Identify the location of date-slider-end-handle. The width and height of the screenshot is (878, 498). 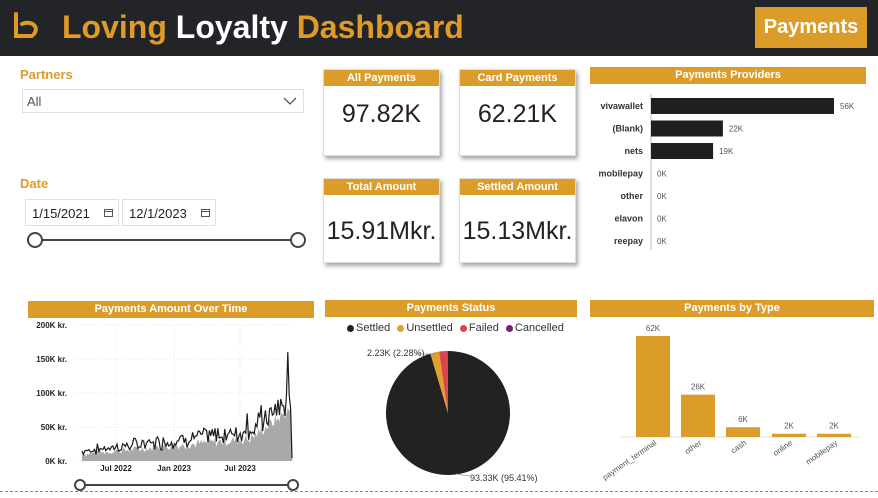
(298, 240).